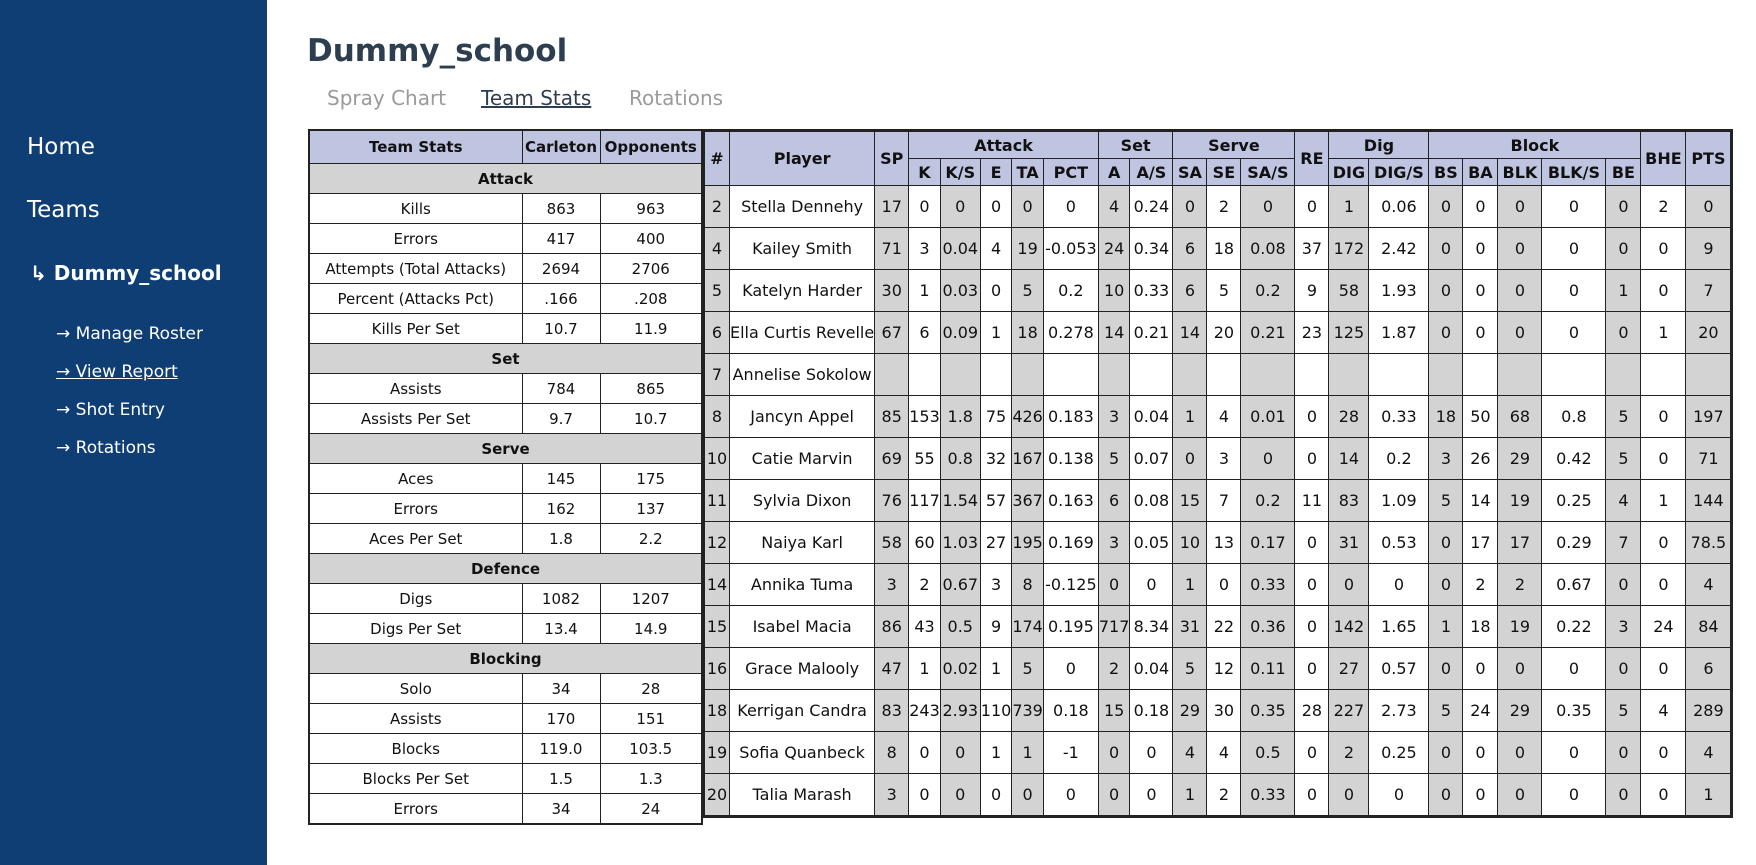 This screenshot has width=1756, height=865. Describe the element at coordinates (1224, 172) in the screenshot. I see `column-header: SE` at that location.